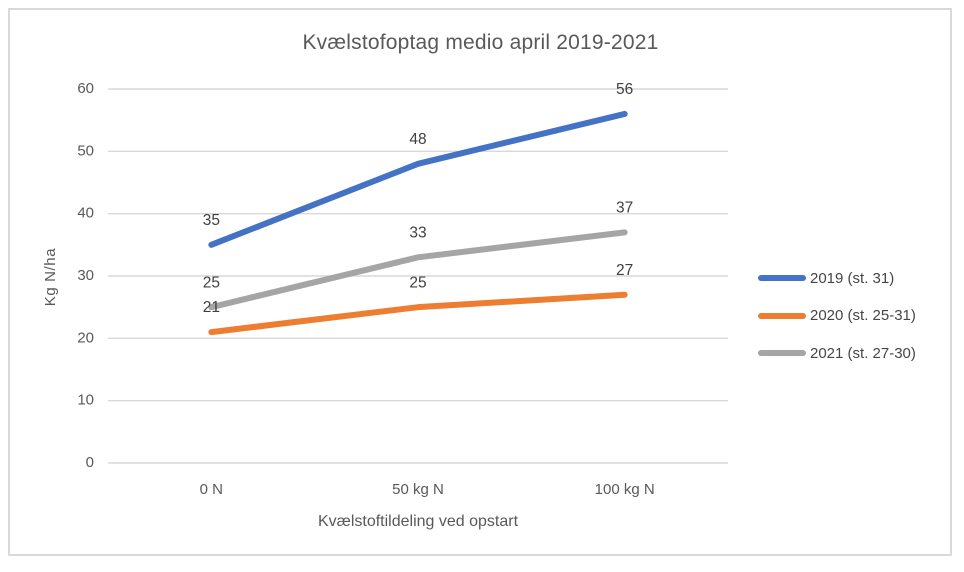 The height and width of the screenshot is (572, 964). I want to click on y-tick-label: 0, so click(90, 462).